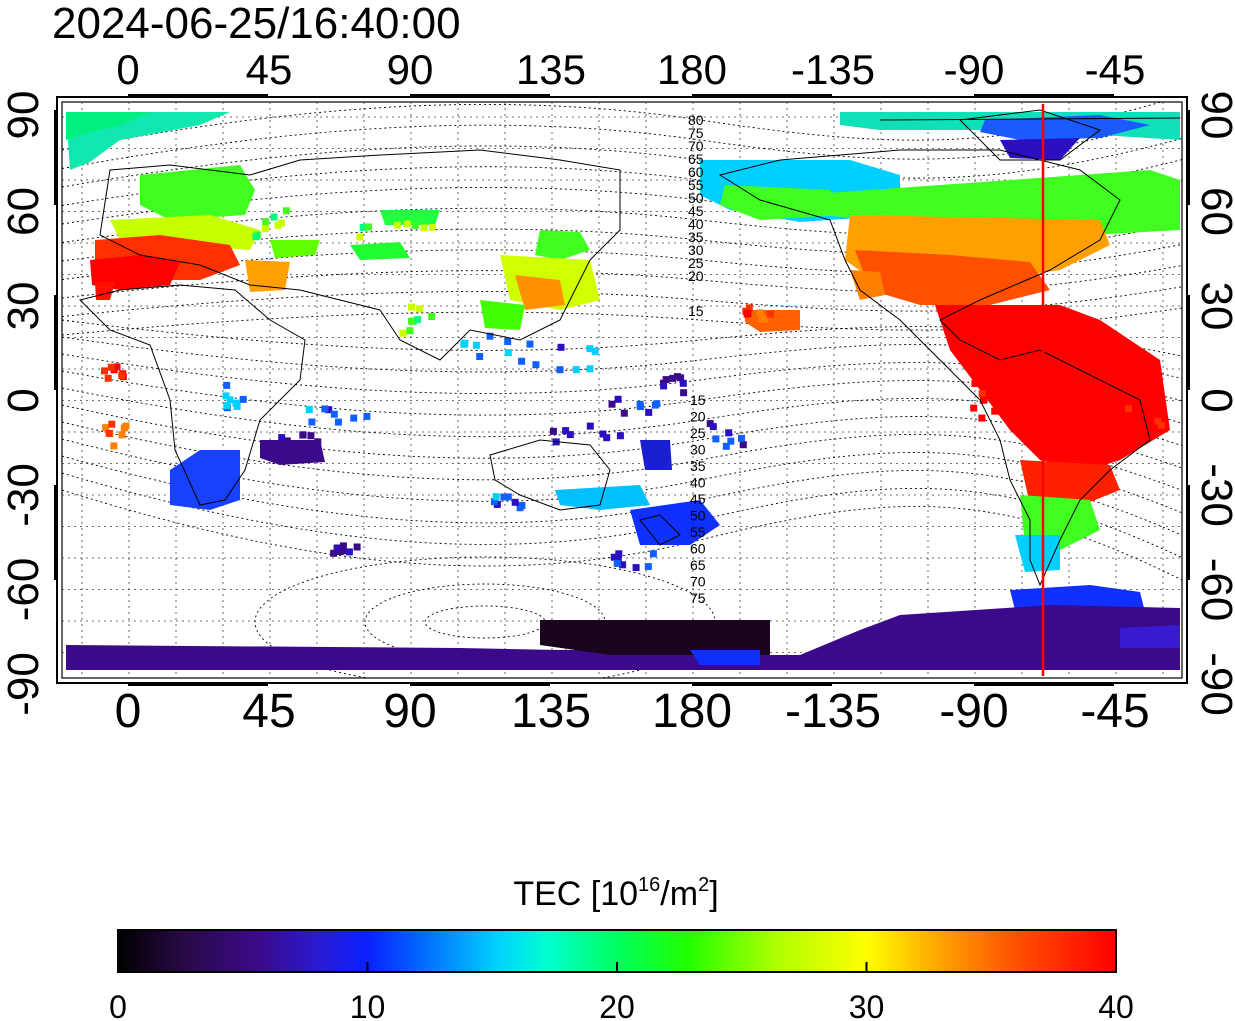 The width and height of the screenshot is (1235, 1021). What do you see at coordinates (696, 224) in the screenshot?
I see `contour-label-north: 40` at bounding box center [696, 224].